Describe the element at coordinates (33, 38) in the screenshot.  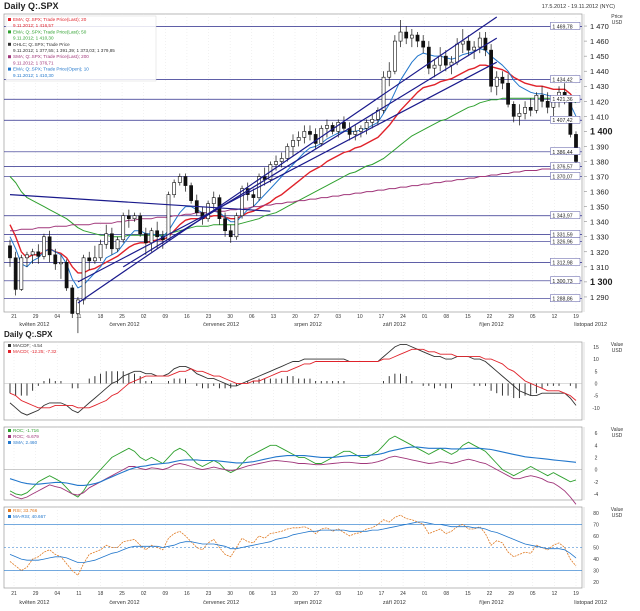
I see `legend-entry: 9.11.2012; 1 410,30` at that location.